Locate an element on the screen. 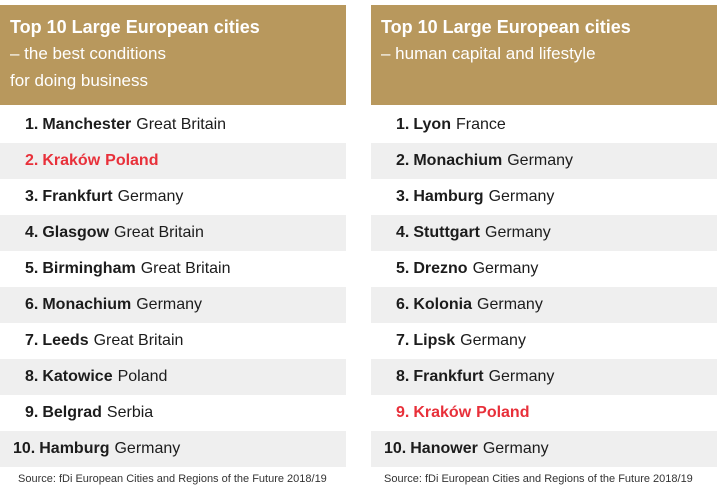 This screenshot has width=717, height=495. ranking-row: 9. Kraków Poland is located at coordinates (544, 413).